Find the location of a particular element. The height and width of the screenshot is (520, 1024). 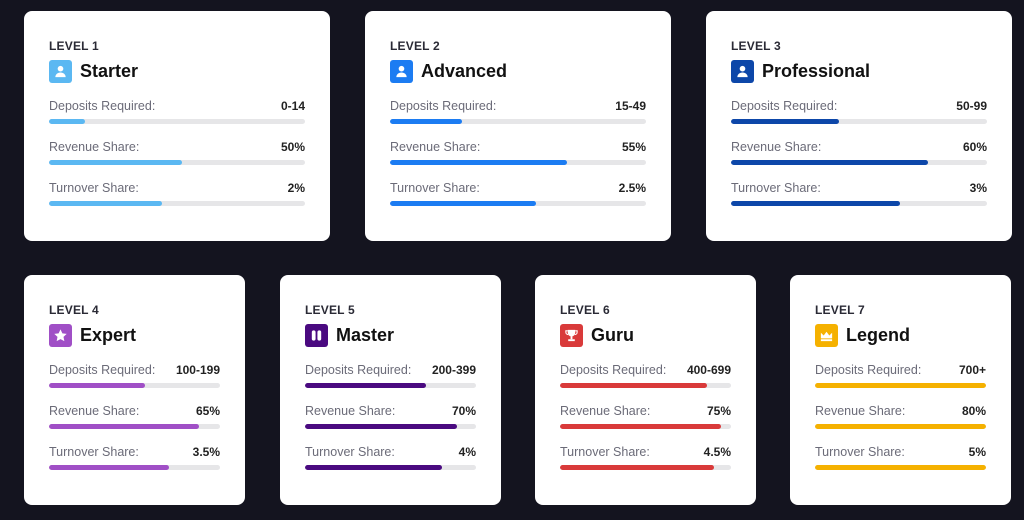

turnover-value: 2% is located at coordinates (296, 188).